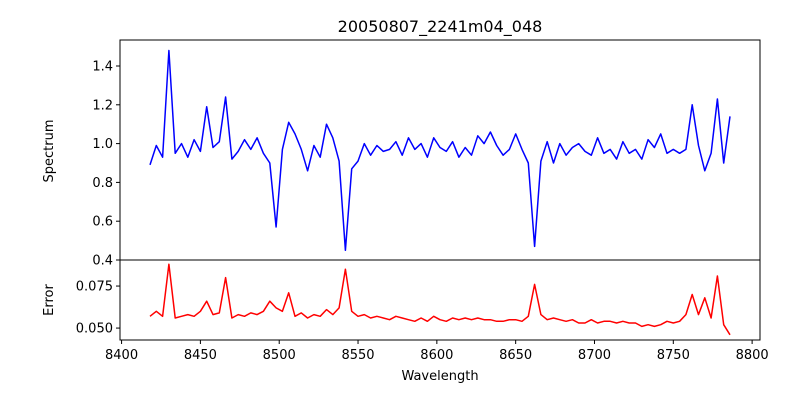  What do you see at coordinates (94, 287) in the screenshot?
I see `error-y-tick-label: 0.075` at bounding box center [94, 287].